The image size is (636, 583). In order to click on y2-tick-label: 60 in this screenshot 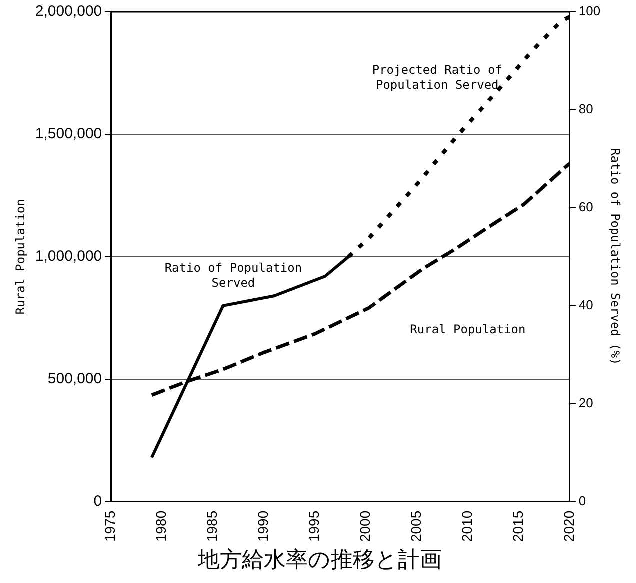, I will do `click(586, 207)`.